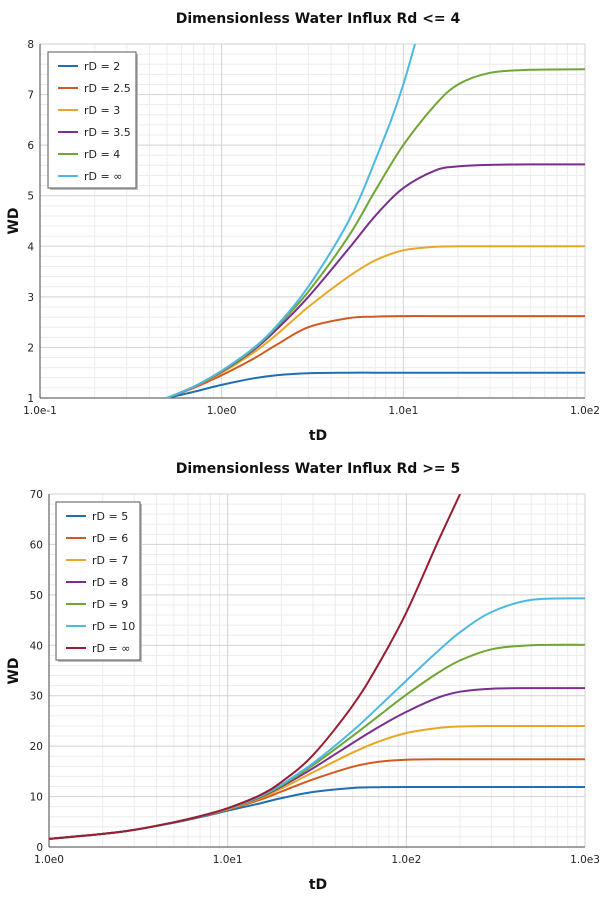 The image size is (600, 900). What do you see at coordinates (40, 411) in the screenshot?
I see `chart-1-x-tick-label: 1.0e-1` at bounding box center [40, 411].